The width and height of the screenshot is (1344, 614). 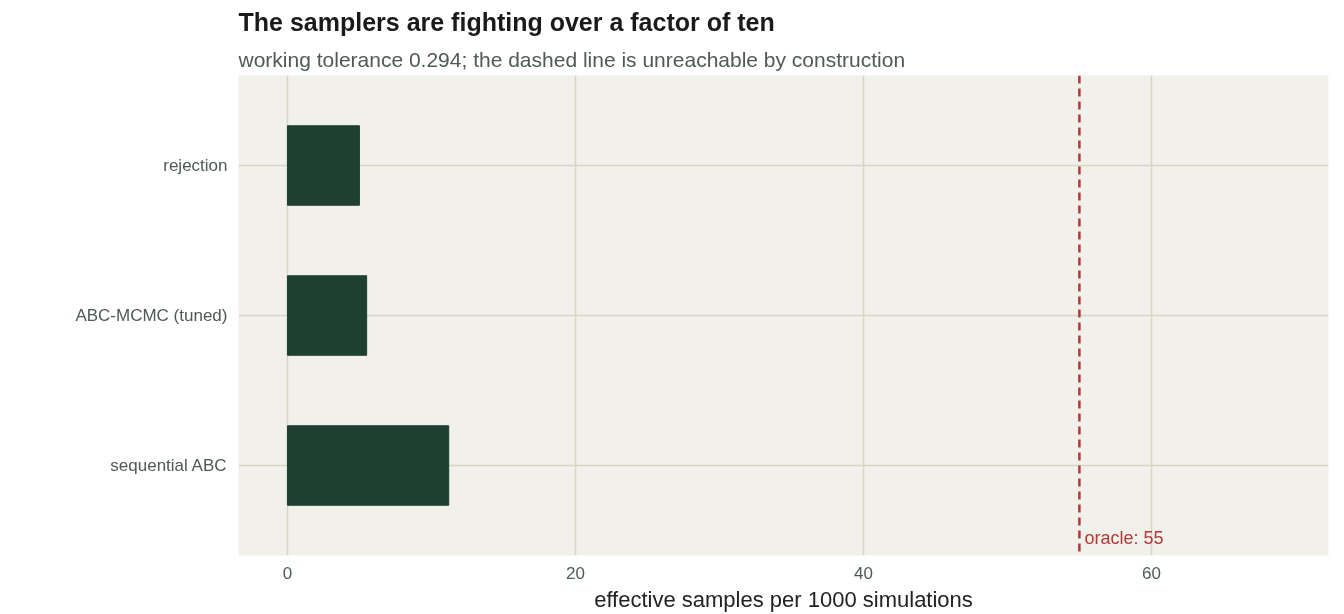 What do you see at coordinates (506, 21) in the screenshot?
I see `chart-title: The samplers are fighting over a factor of ten` at bounding box center [506, 21].